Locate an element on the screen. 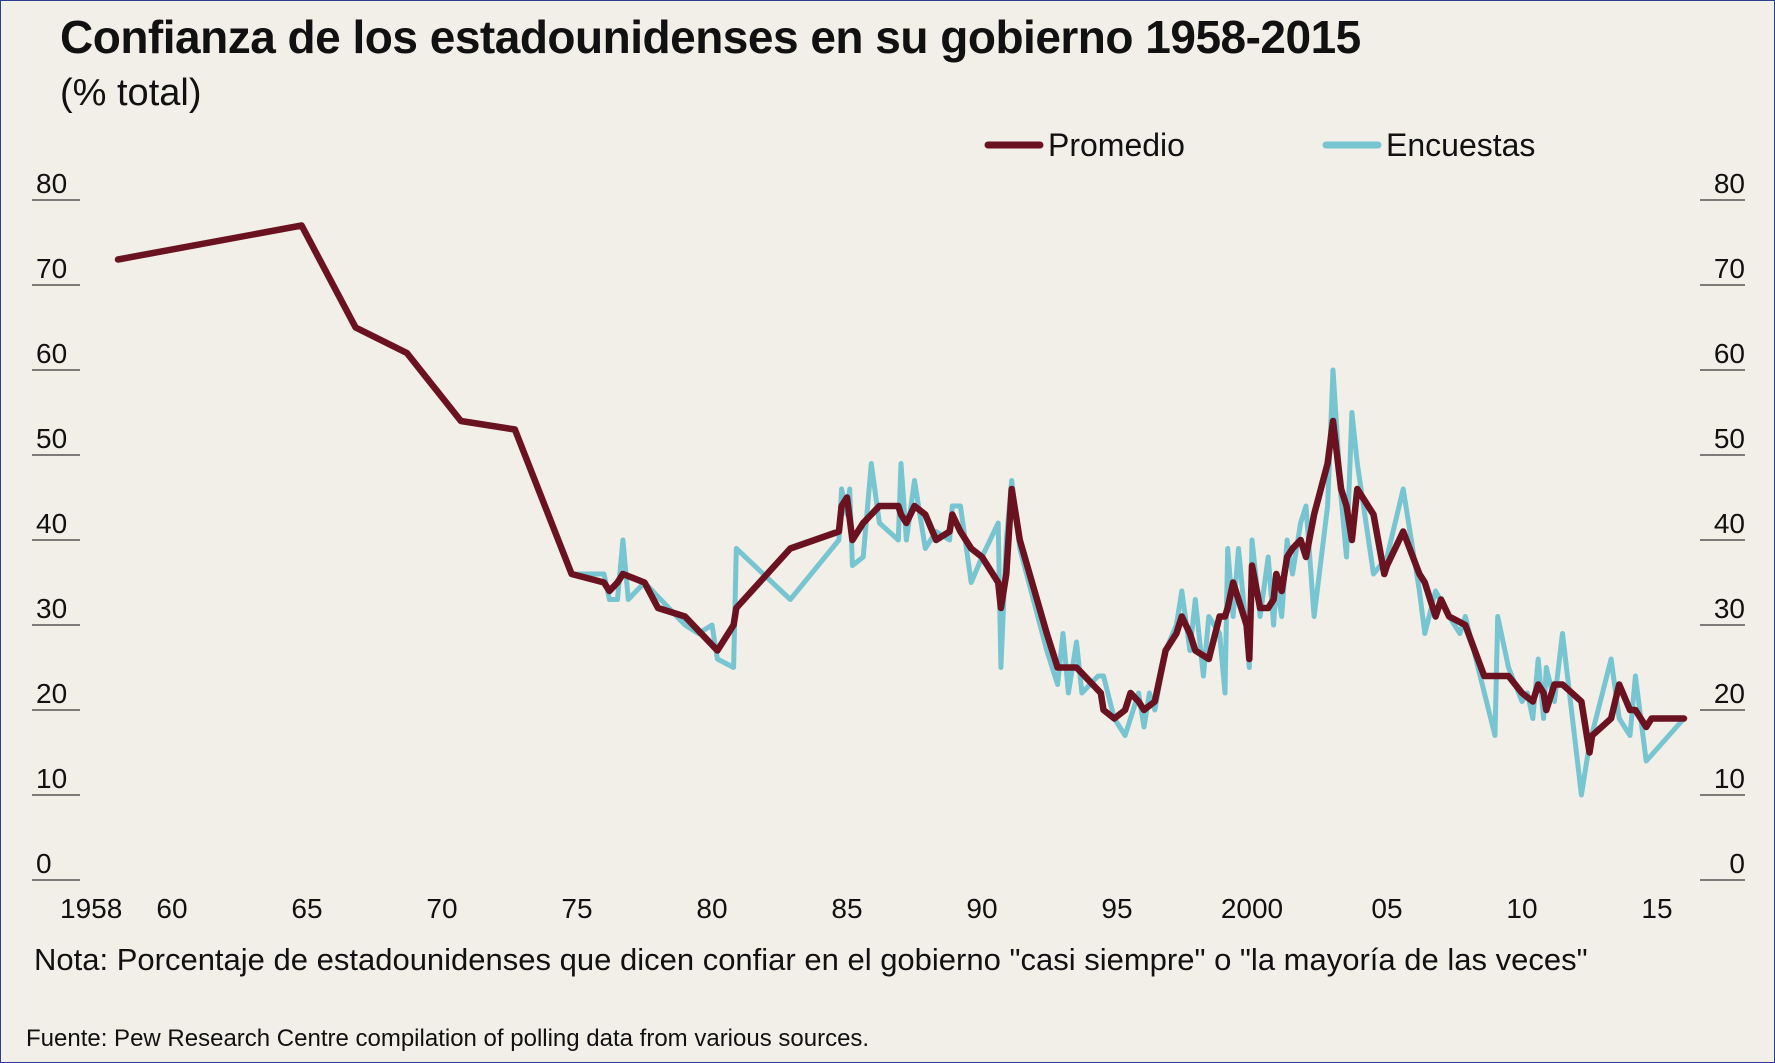  y-axis-right: 0 10 20 30 40 50 60 70 80 is located at coordinates (1722, 524).